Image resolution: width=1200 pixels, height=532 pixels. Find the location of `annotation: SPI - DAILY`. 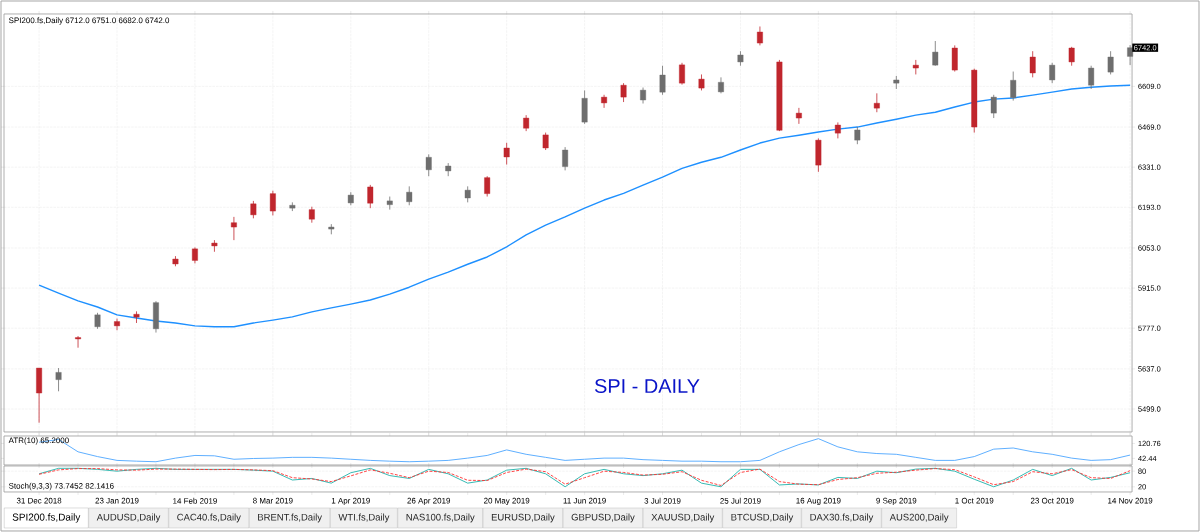

annotation: SPI - DAILY is located at coordinates (647, 386).